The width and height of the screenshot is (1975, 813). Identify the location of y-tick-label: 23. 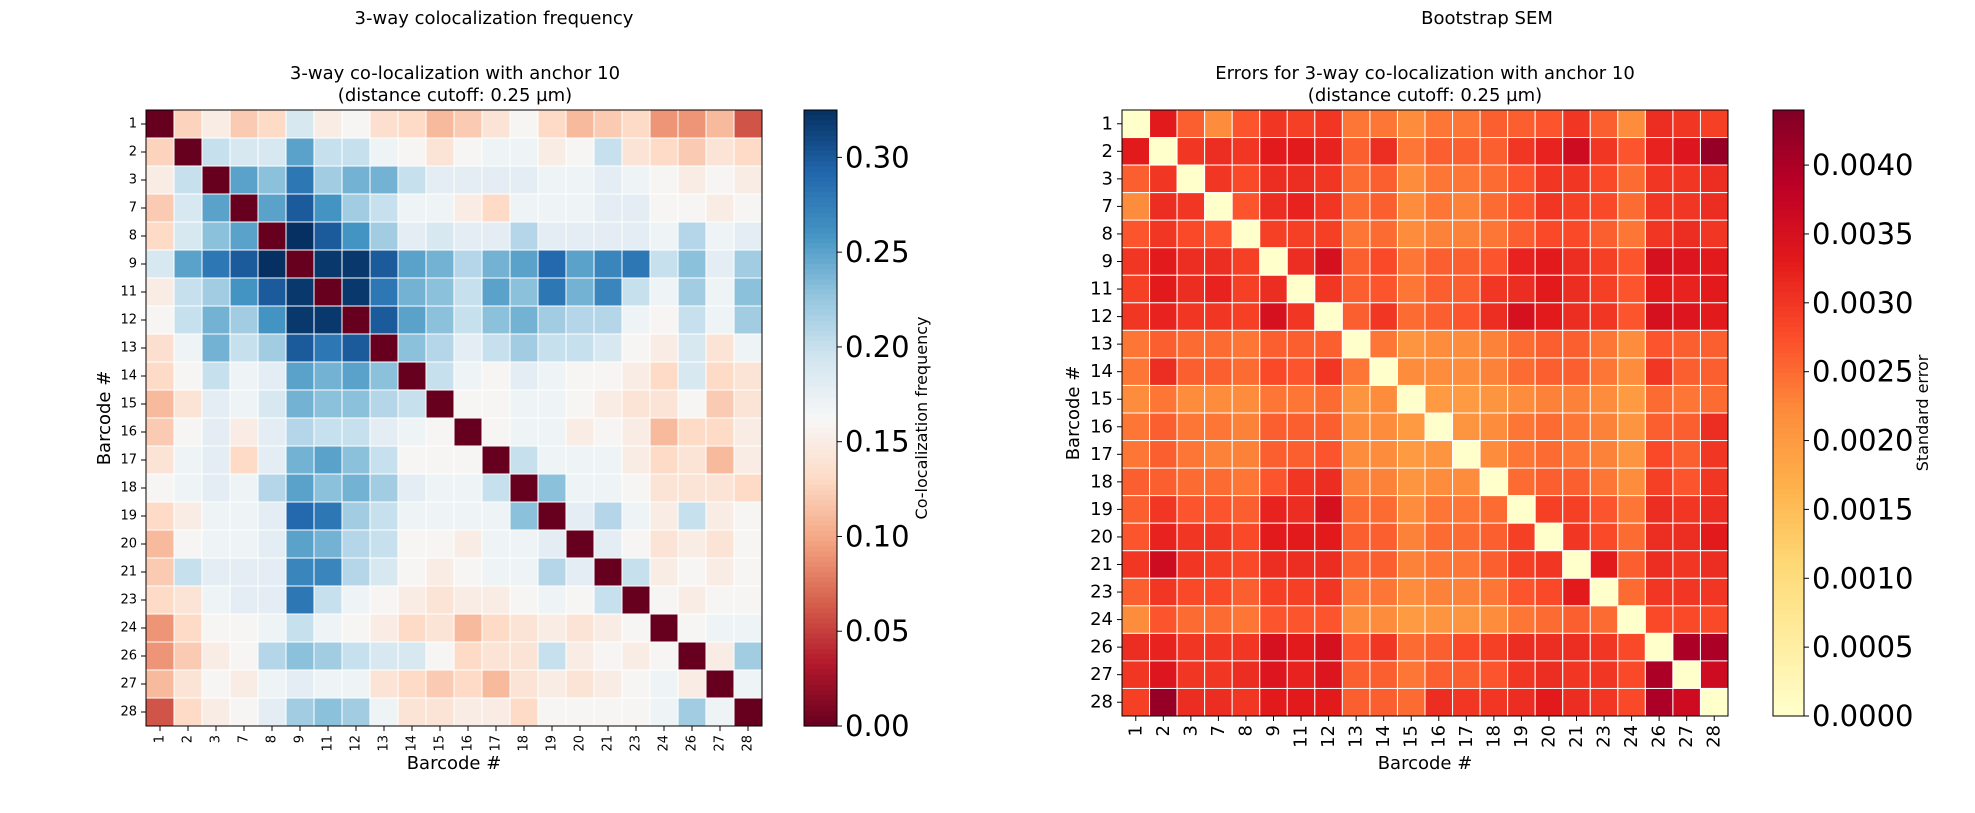
(1101, 592).